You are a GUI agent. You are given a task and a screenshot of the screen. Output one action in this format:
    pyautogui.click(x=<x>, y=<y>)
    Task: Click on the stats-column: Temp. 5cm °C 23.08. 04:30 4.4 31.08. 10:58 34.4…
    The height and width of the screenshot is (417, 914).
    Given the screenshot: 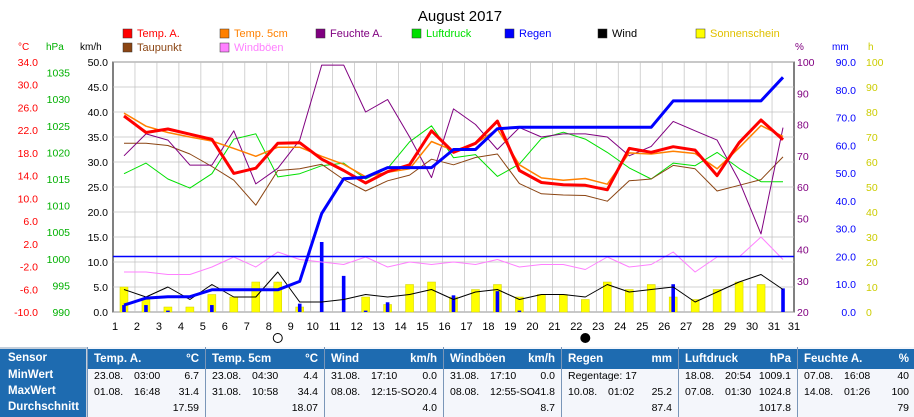 What is the action you would take?
    pyautogui.click(x=264, y=382)
    